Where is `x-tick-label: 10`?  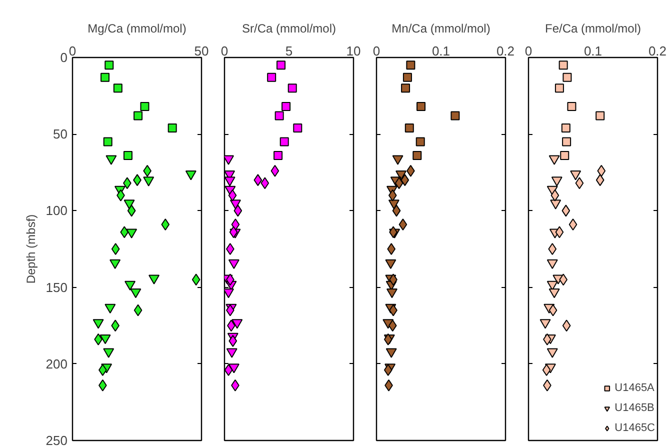
x-tick-label: 10 is located at coordinates (353, 51).